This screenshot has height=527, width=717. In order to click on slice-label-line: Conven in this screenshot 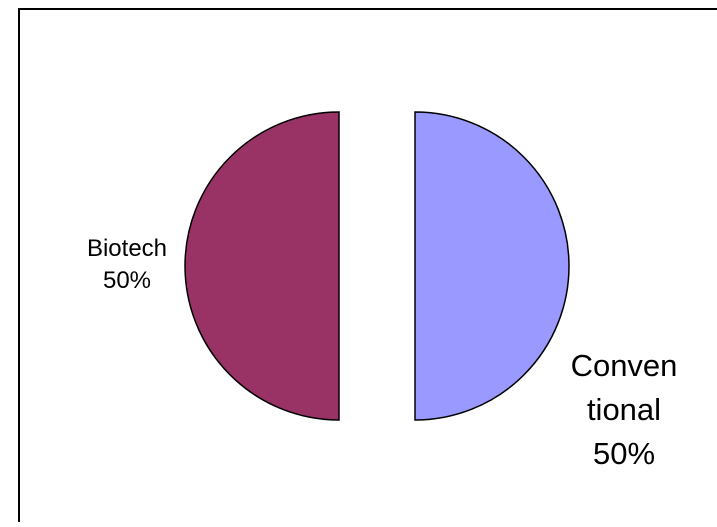, I will do `click(624, 365)`.